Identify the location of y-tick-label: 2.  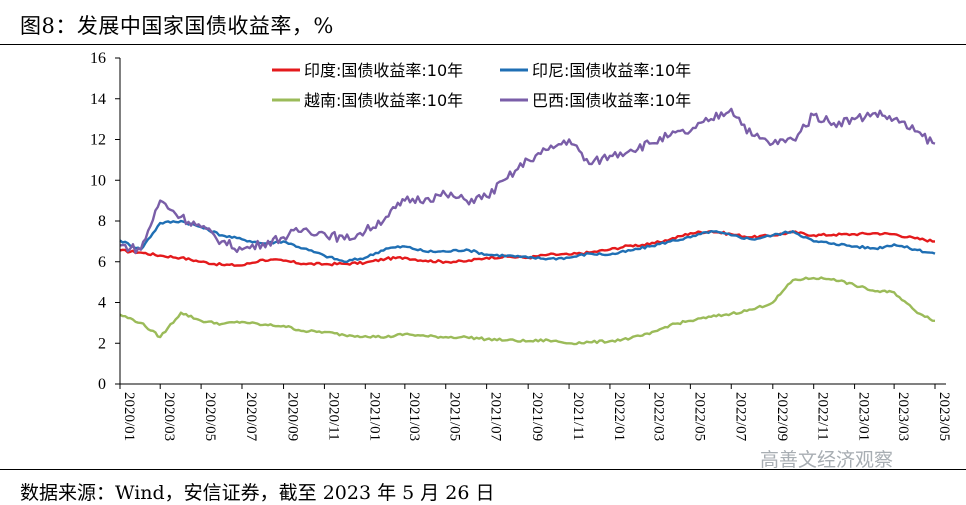
(102, 343).